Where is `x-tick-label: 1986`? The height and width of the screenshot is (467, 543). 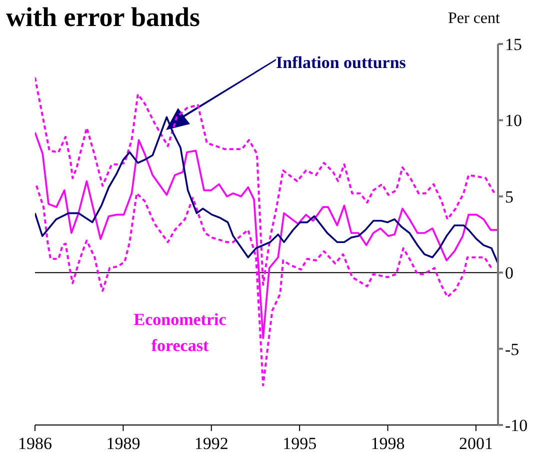
x-tick-label: 1986 is located at coordinates (35, 444).